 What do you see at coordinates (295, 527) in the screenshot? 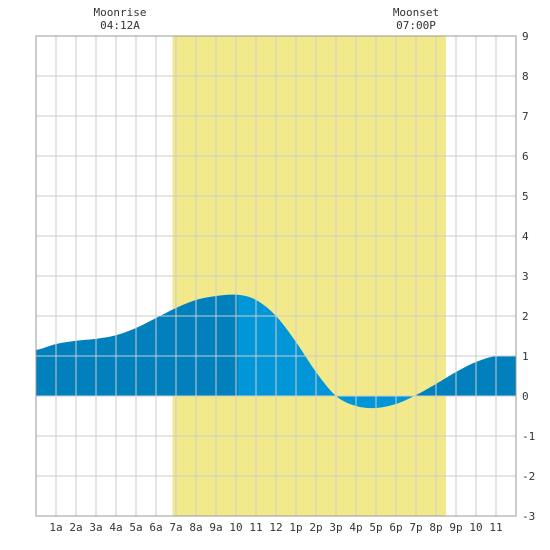
I see `x-tick-label: 1p` at bounding box center [295, 527].